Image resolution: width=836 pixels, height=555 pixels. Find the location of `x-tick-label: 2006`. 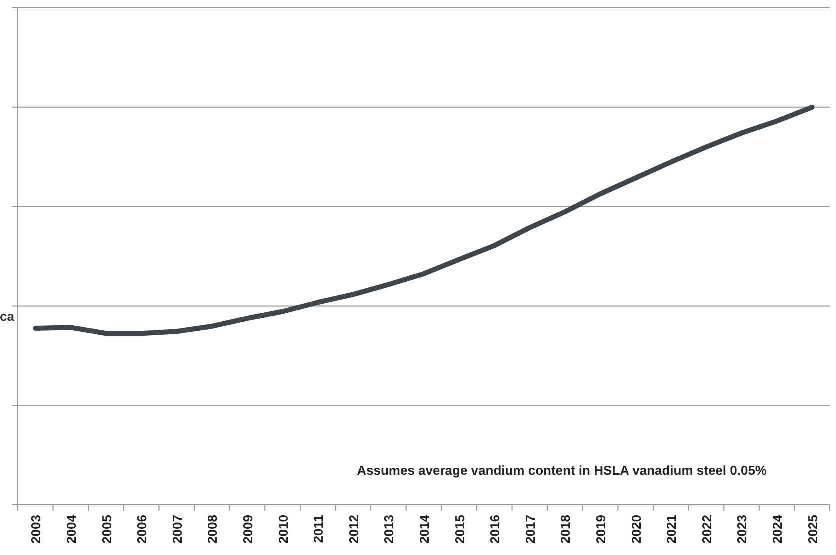

x-tick-label: 2006 is located at coordinates (142, 529).